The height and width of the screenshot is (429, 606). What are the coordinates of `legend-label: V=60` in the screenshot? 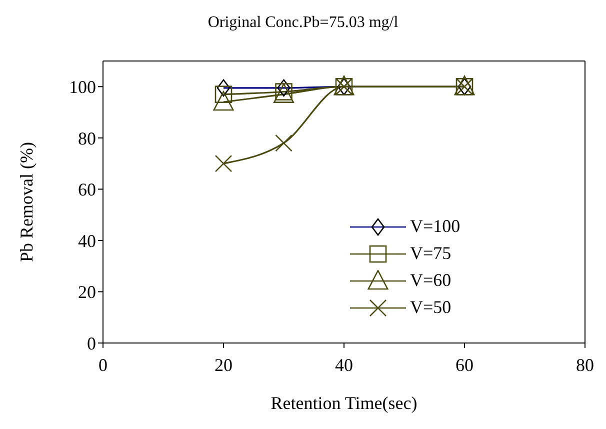 It's located at (431, 280).